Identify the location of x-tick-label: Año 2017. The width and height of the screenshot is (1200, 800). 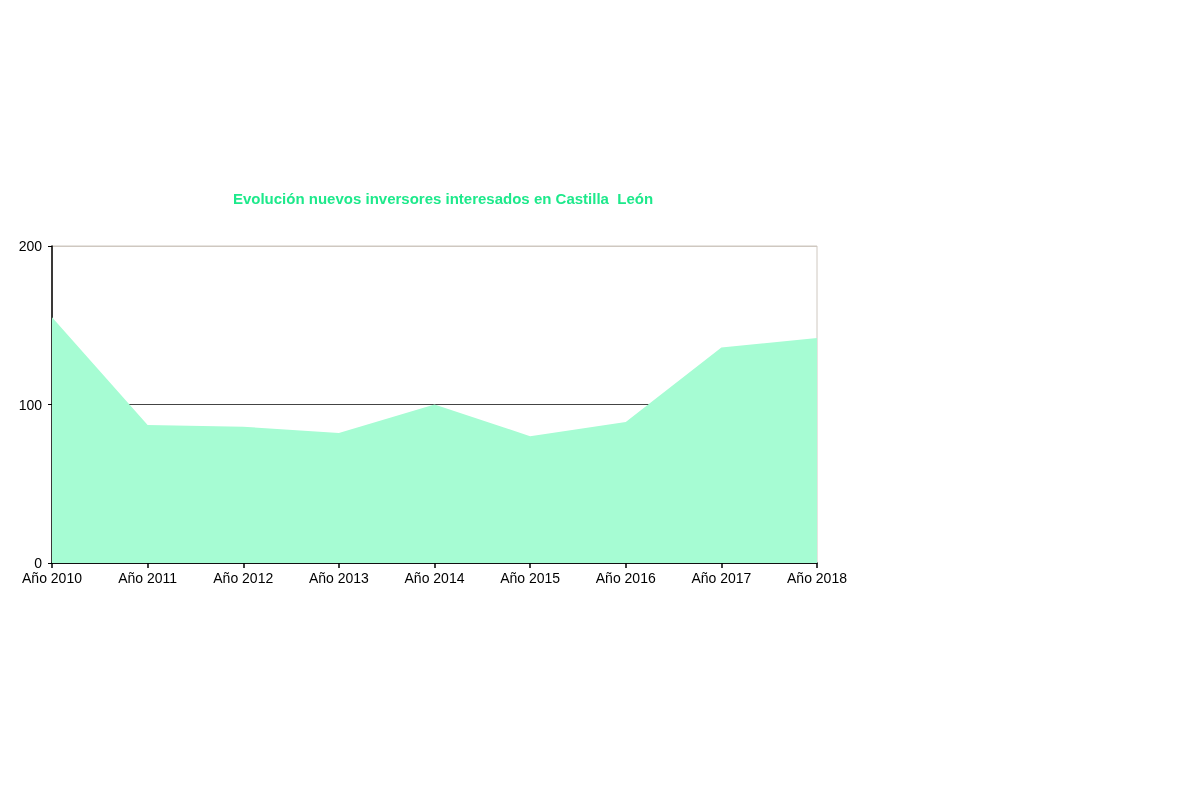
(721, 578).